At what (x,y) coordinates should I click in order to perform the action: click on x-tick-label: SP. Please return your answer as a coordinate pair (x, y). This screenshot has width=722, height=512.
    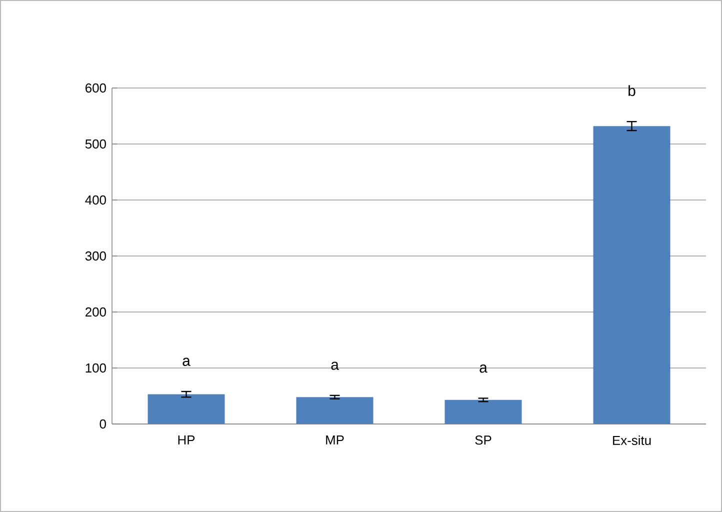
    Looking at the image, I should click on (483, 440).